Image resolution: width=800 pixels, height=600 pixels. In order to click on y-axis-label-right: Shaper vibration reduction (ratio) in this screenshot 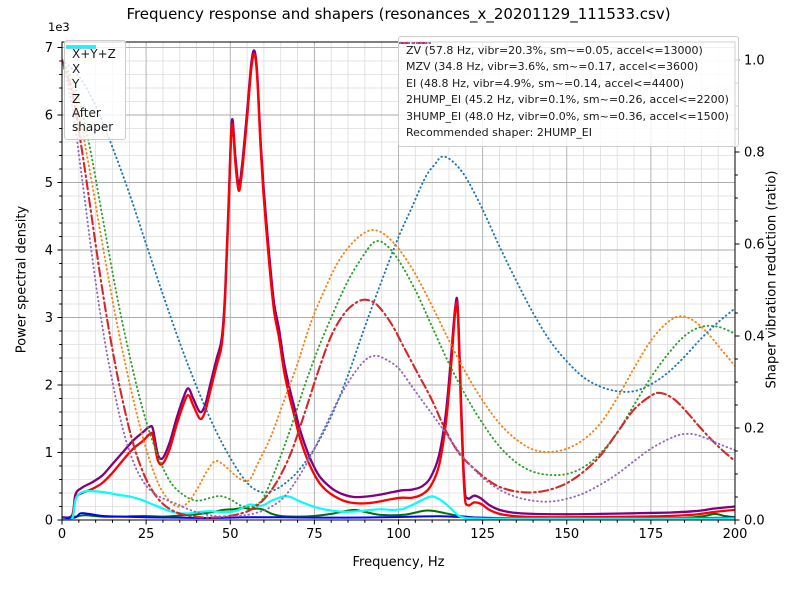, I will do `click(772, 279)`.